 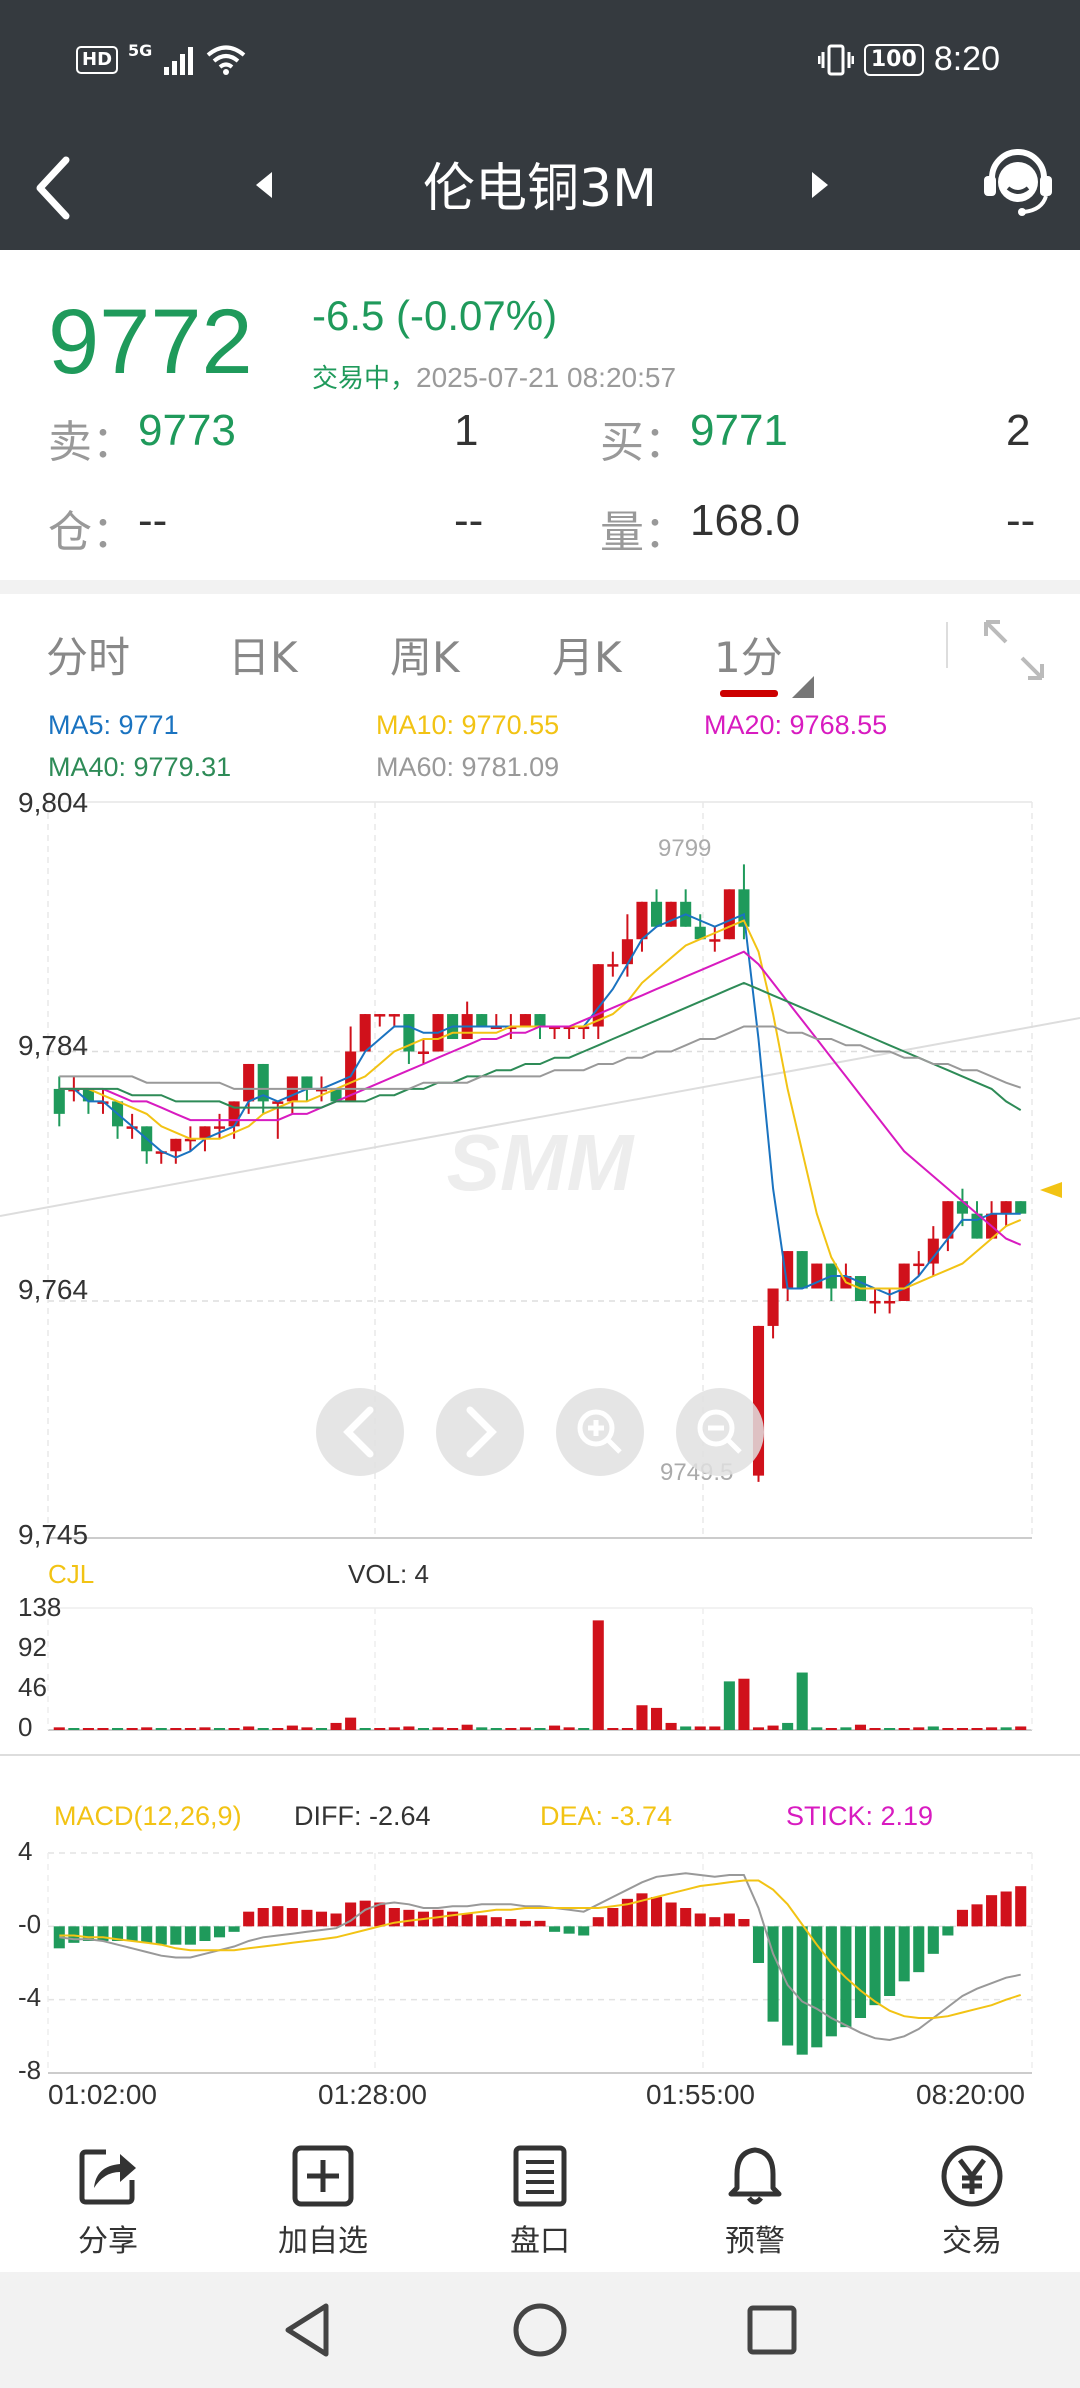 I want to click on tab-day-k: 日K, so click(x=263, y=657).